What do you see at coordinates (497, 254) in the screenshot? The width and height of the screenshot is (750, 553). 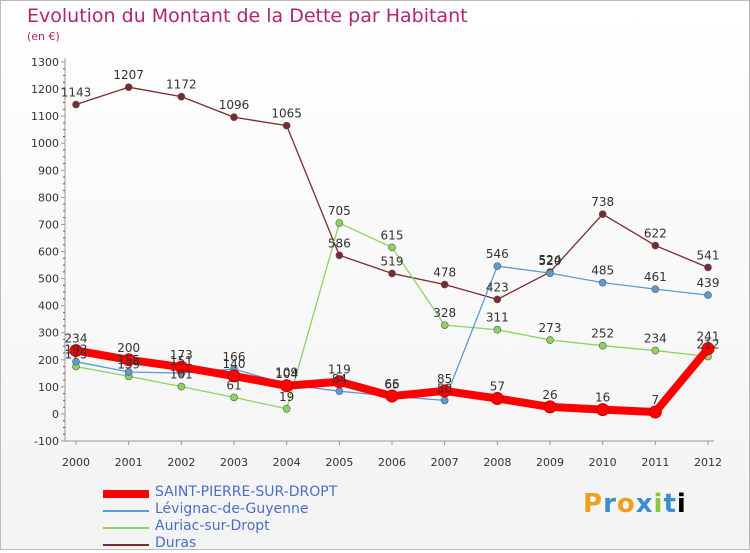 I see `data-label: 546` at bounding box center [497, 254].